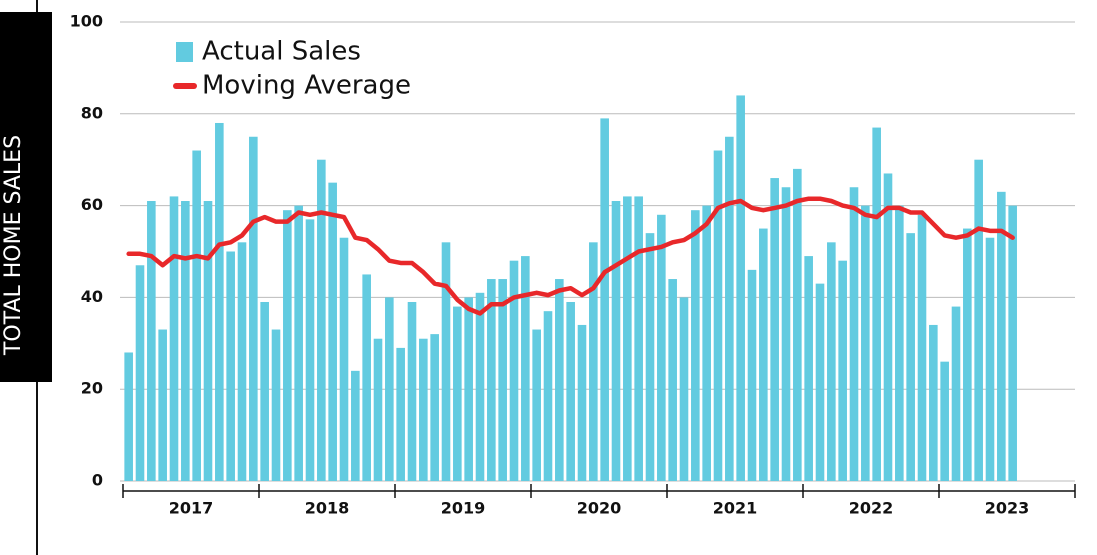  Describe the element at coordinates (92, 204) in the screenshot. I see `y-tick-label: 60` at that location.